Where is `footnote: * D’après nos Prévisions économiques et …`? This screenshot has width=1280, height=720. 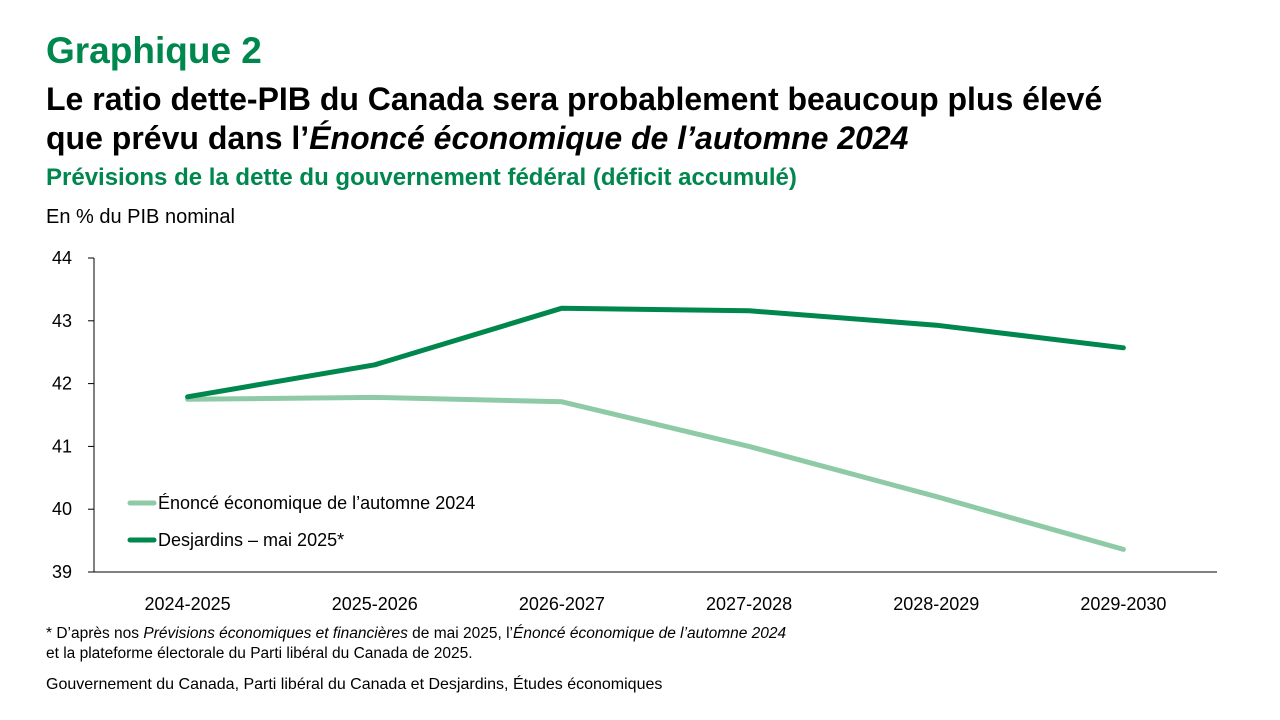 footnote: * D’après nos Prévisions économiques et … is located at coordinates (416, 644).